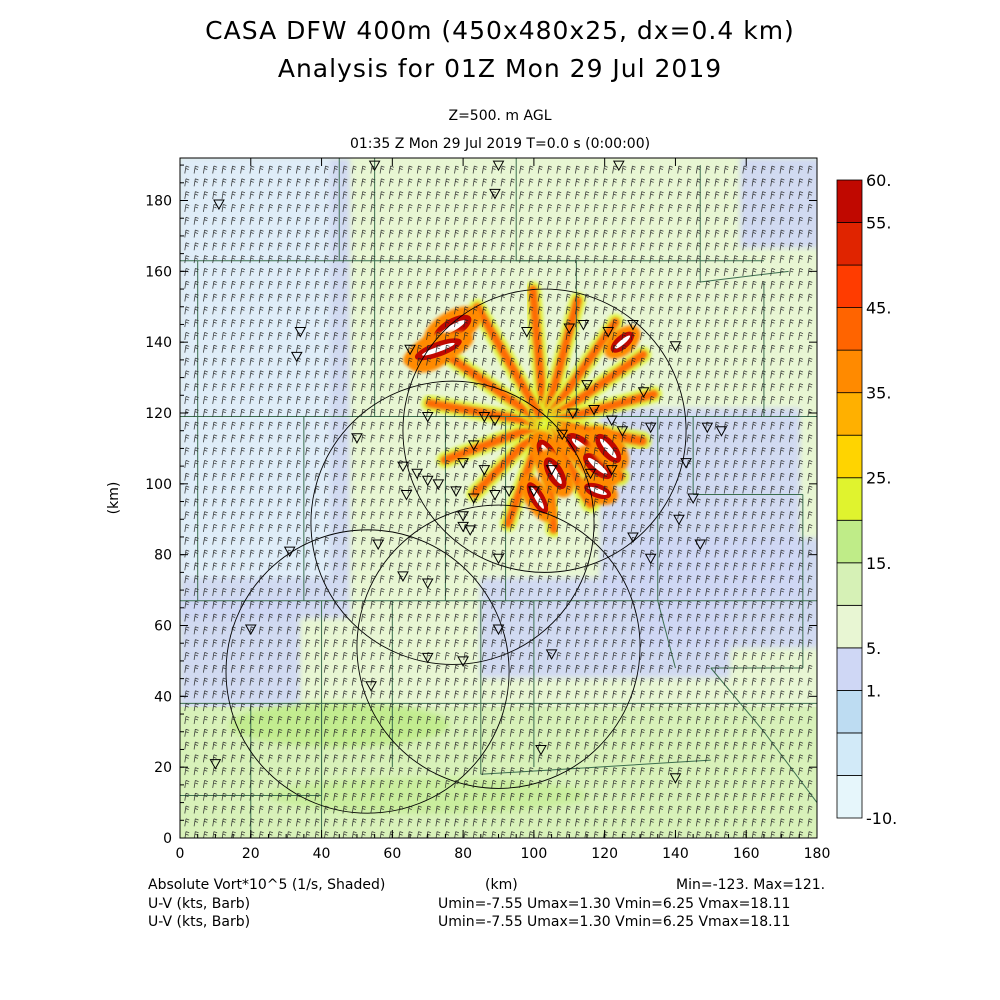 The height and width of the screenshot is (1000, 1000). Describe the element at coordinates (180, 854) in the screenshot. I see `x-tick-label: 0` at that location.